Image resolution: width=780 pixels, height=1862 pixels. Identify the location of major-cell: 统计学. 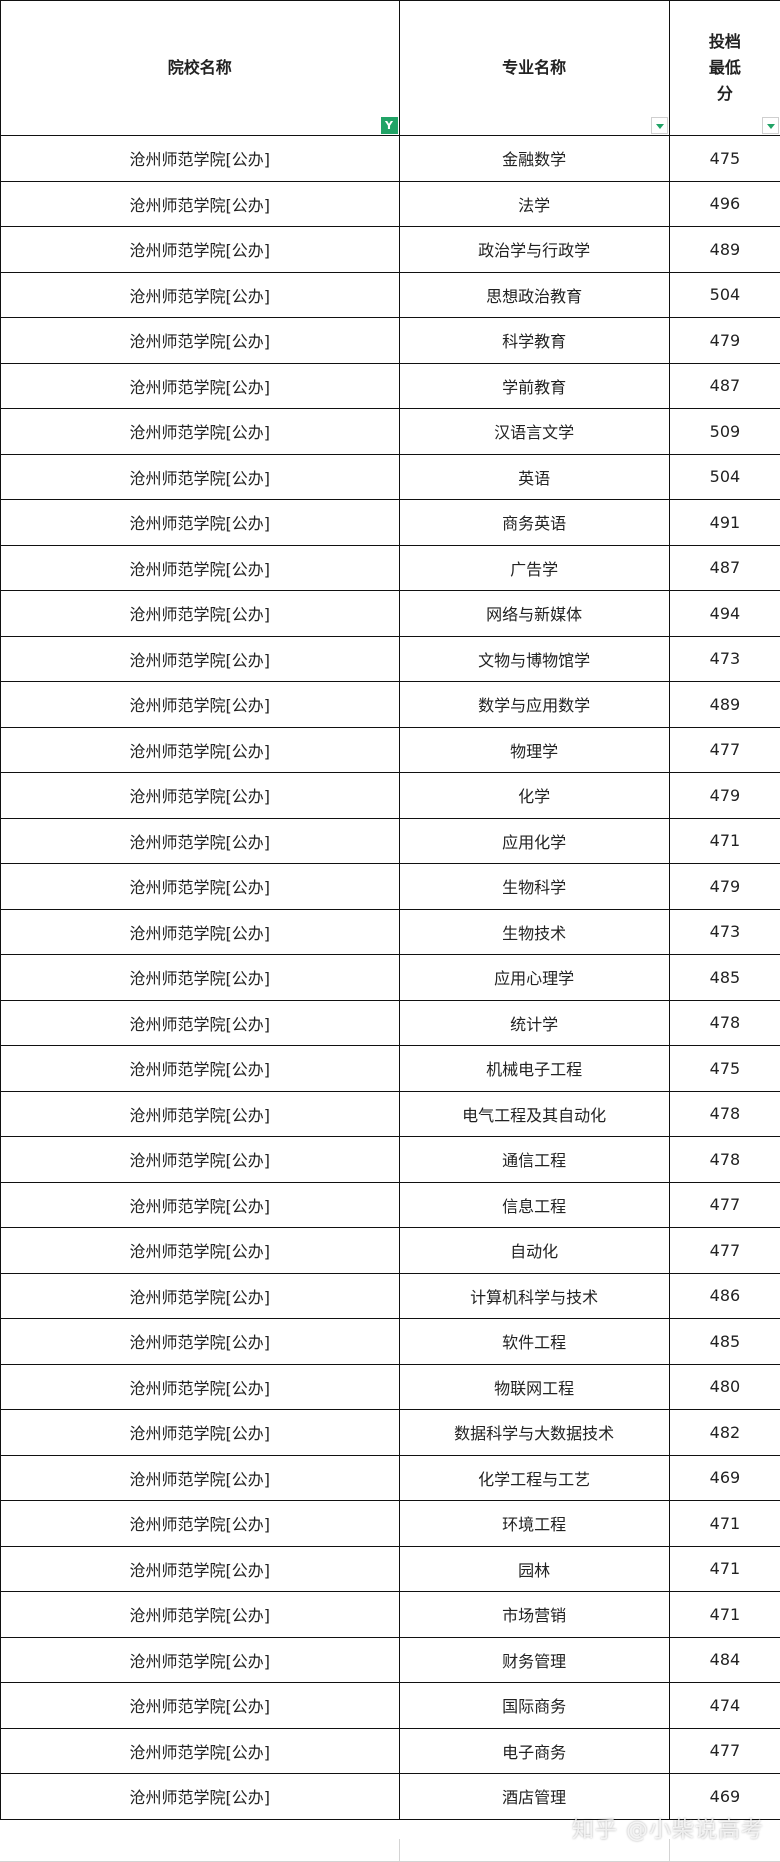
(534, 1022).